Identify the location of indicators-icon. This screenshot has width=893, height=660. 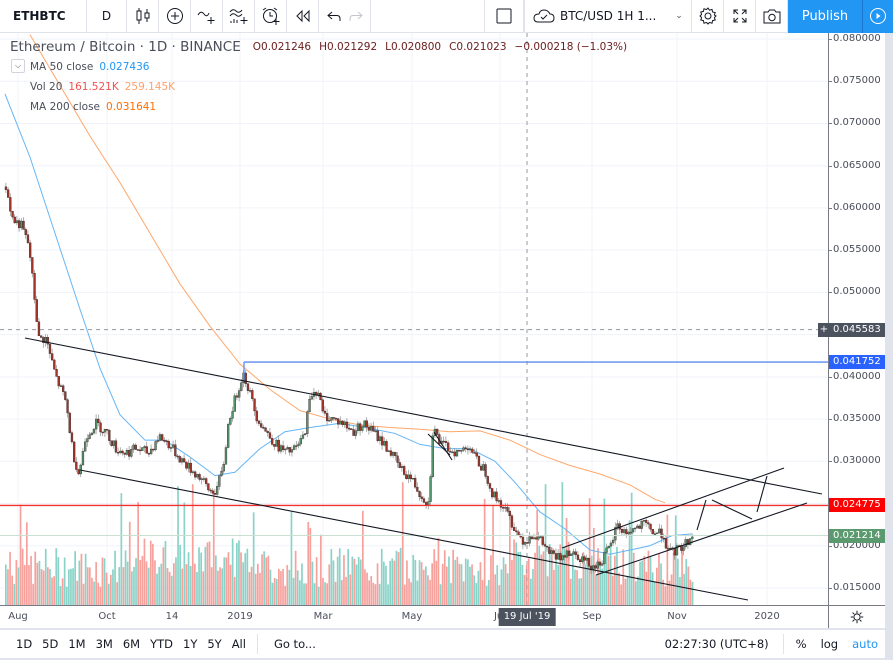
(205, 17).